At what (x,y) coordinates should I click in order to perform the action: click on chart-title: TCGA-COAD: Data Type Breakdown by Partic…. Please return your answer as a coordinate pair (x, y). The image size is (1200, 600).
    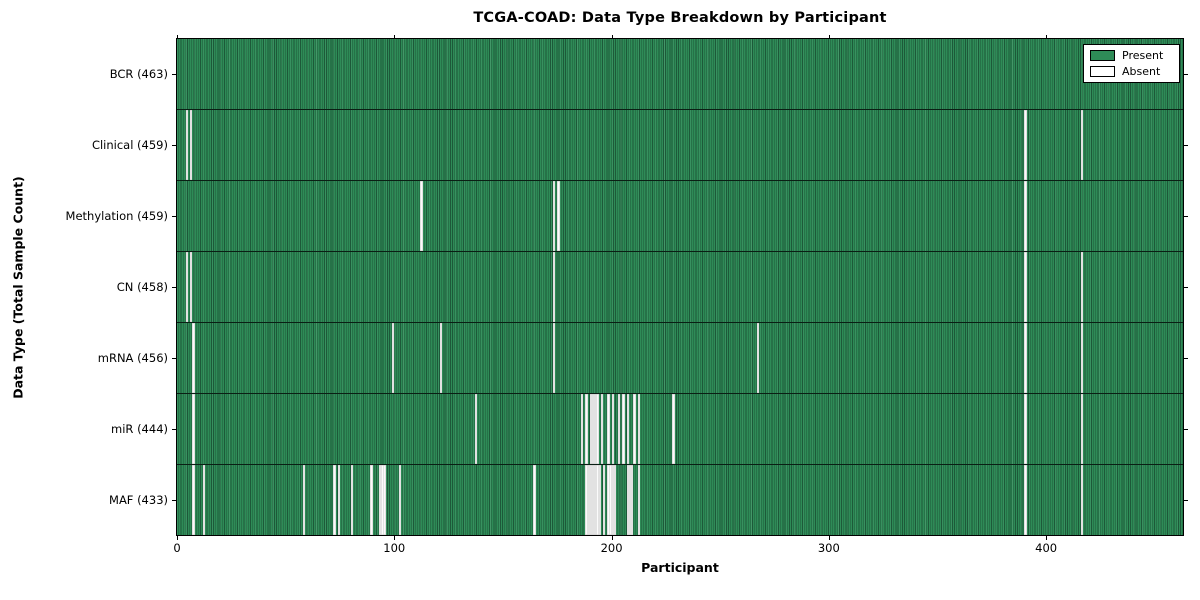
    Looking at the image, I should click on (680, 18).